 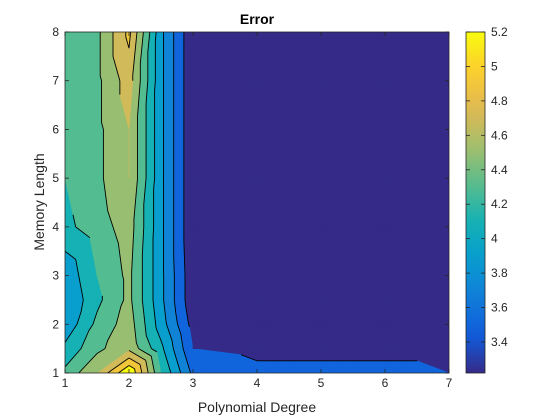 What do you see at coordinates (494, 66) in the screenshot?
I see `colorbar-tick-label: 5` at bounding box center [494, 66].